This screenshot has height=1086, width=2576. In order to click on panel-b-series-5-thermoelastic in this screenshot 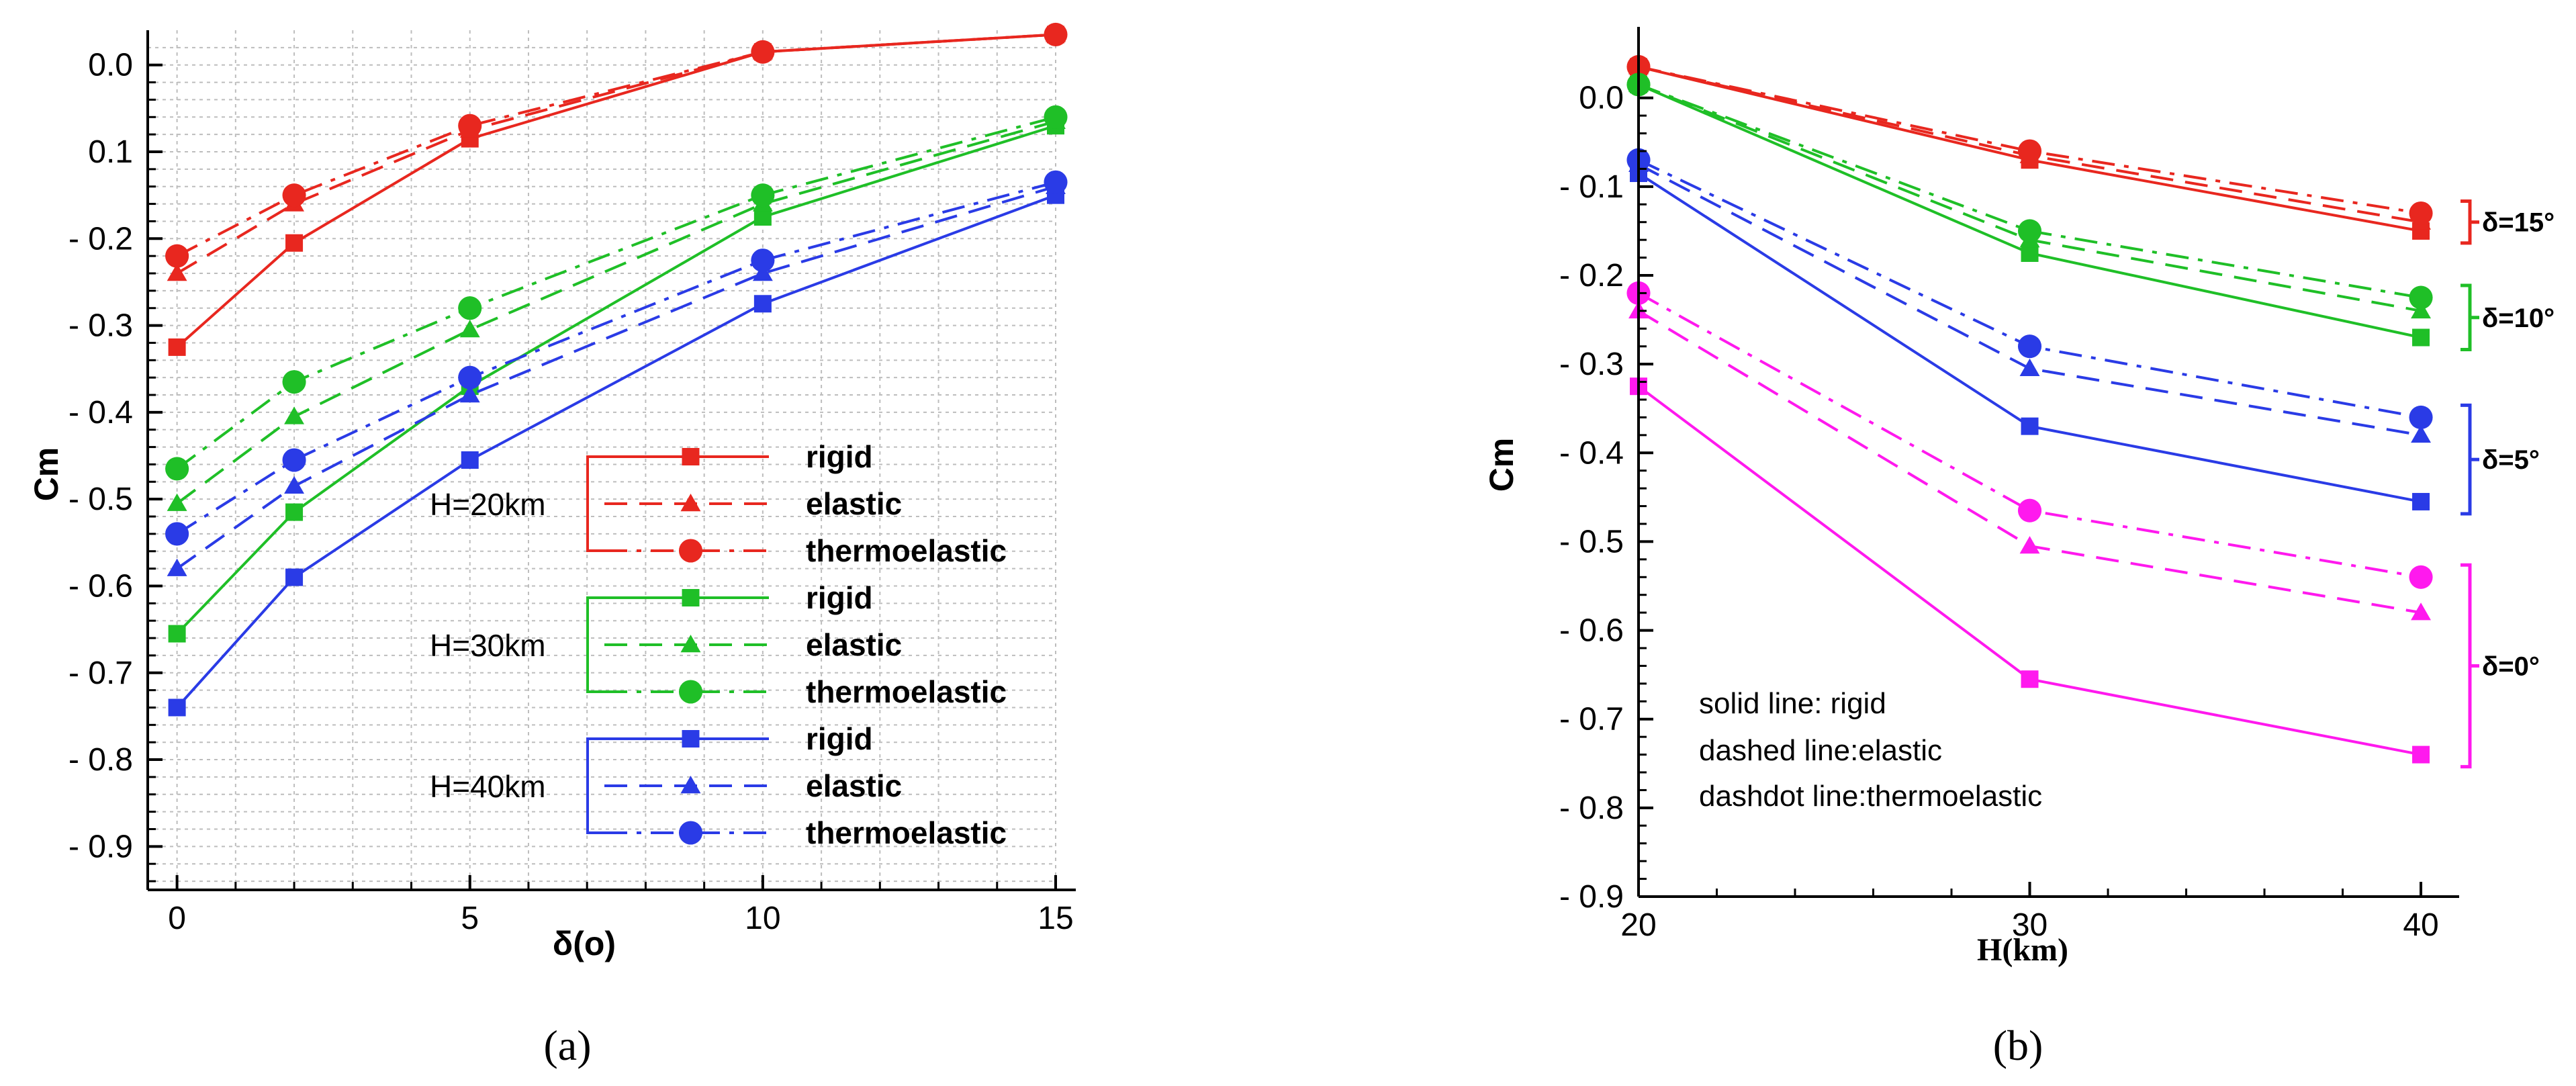, I will do `click(2029, 289)`.